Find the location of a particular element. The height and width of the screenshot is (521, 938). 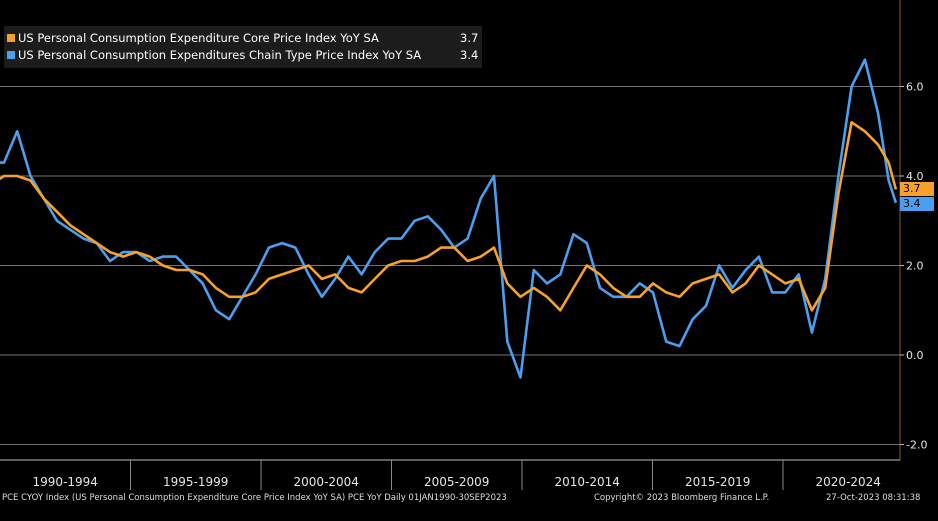

footer-timestamp: 27-Oct-2023 08:31:38 is located at coordinates (873, 498).